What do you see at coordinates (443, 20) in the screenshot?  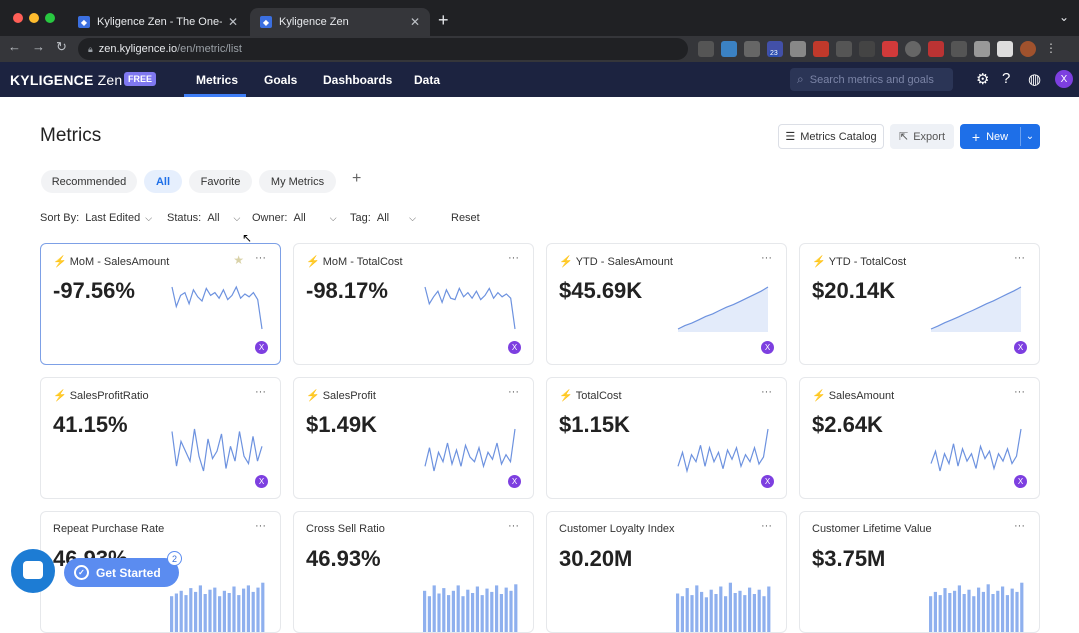 I see `new-tab-button: +` at bounding box center [443, 20].